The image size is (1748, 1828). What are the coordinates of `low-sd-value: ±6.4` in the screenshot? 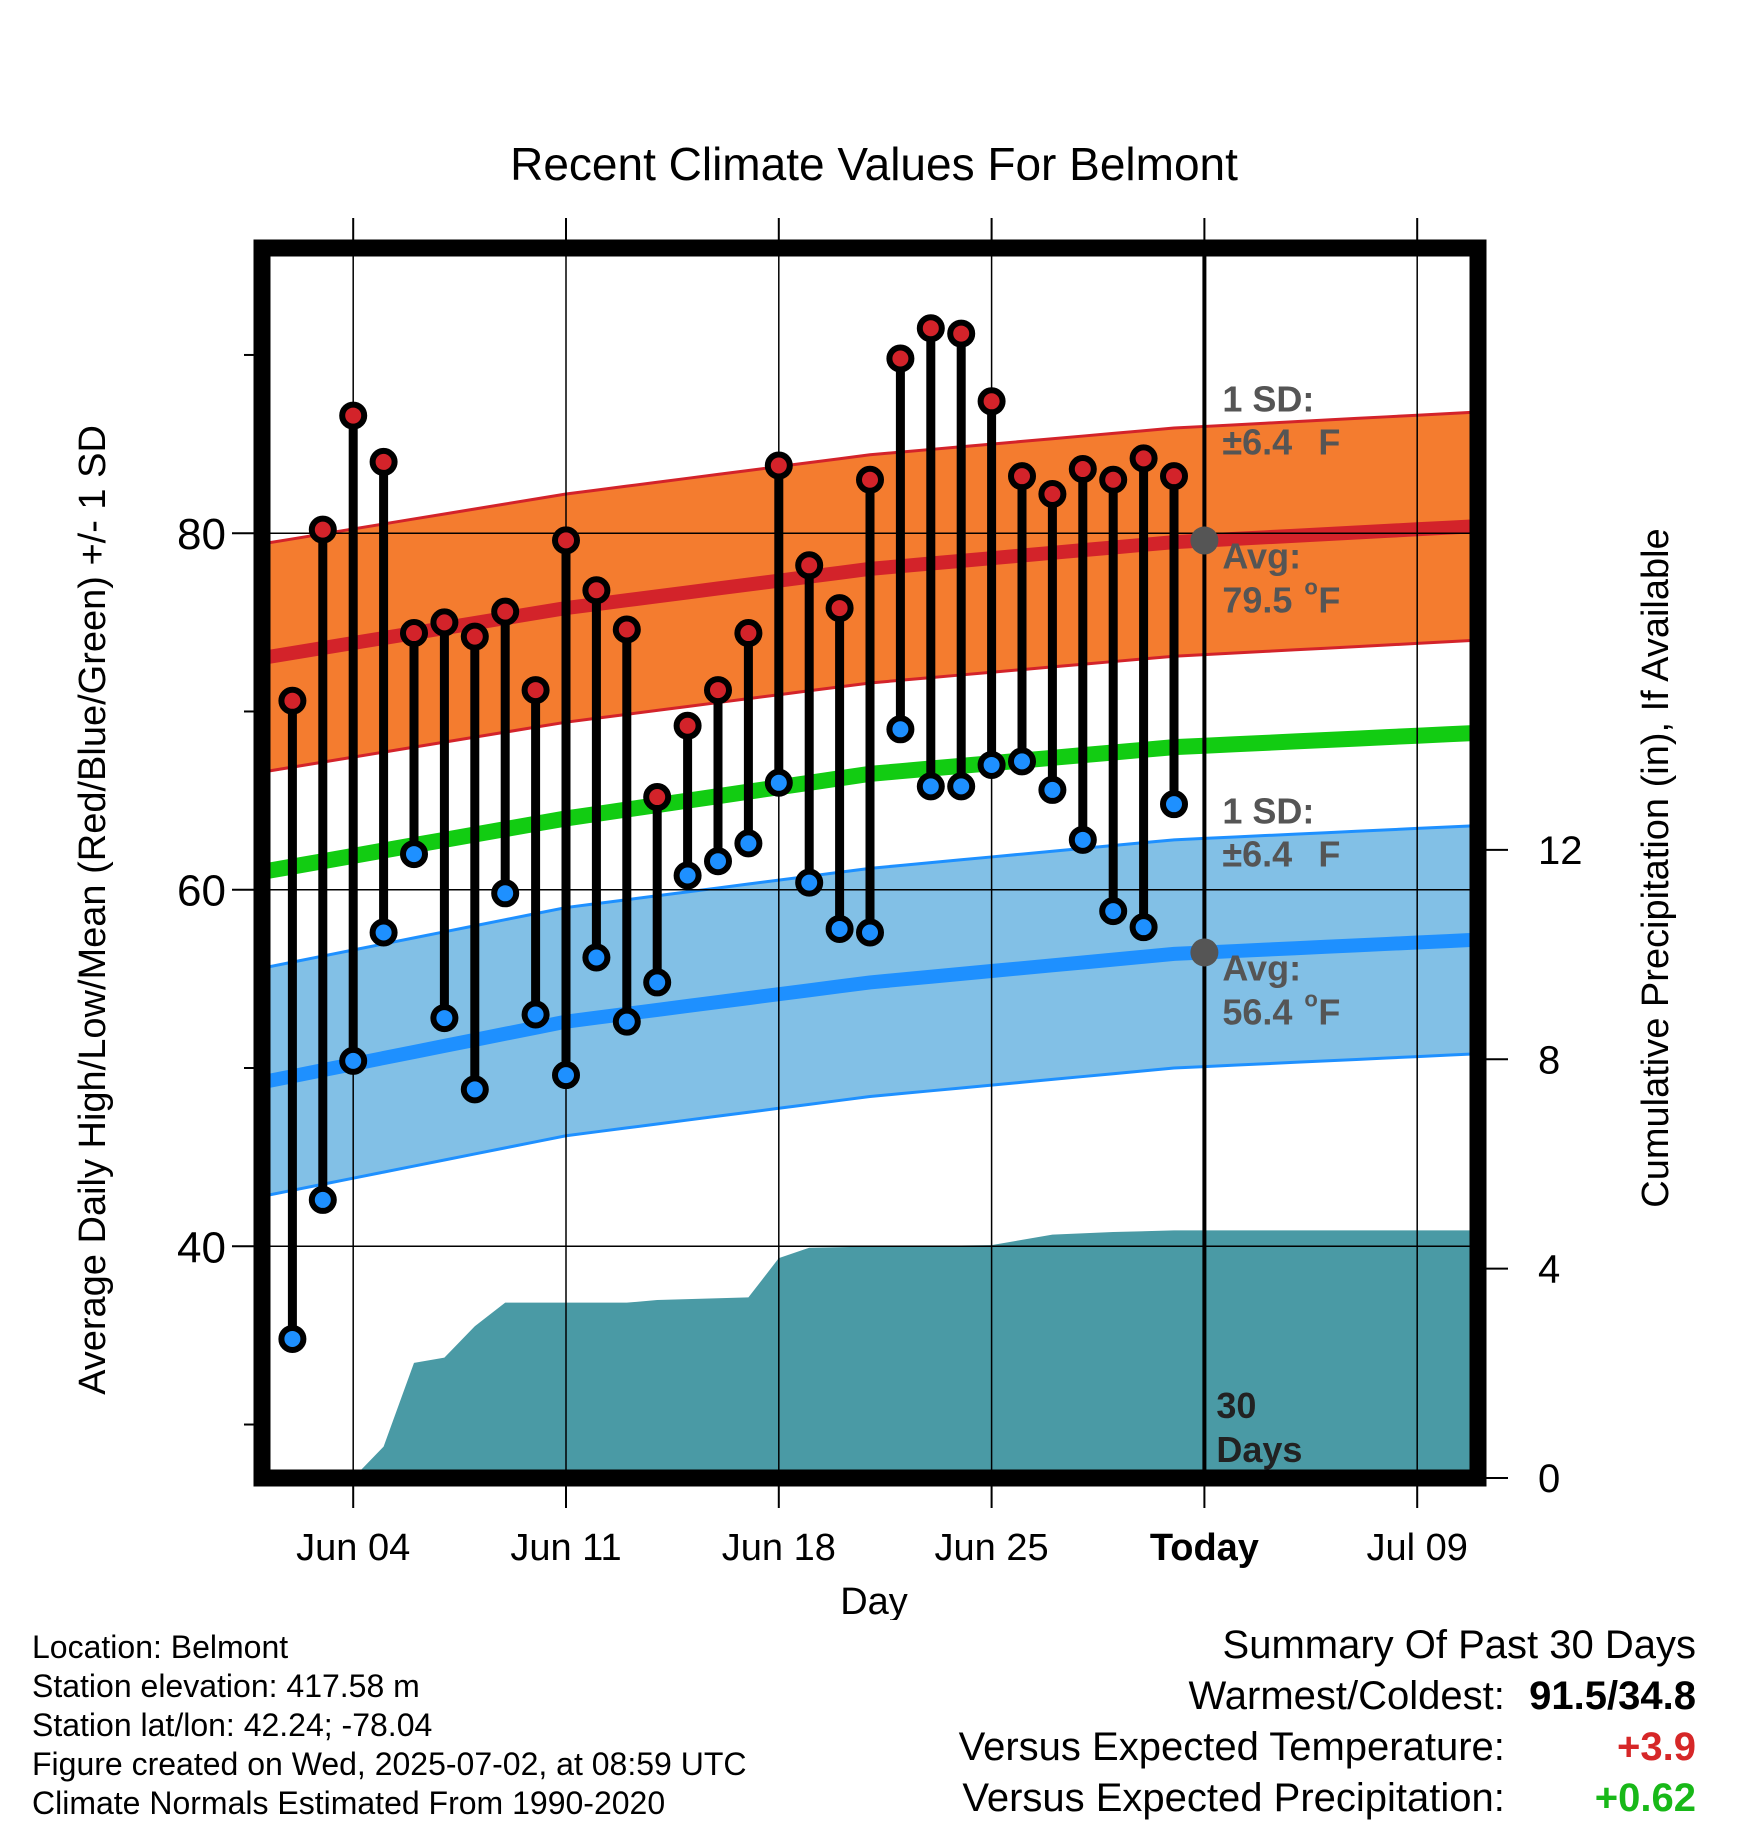 It's located at (1257, 853).